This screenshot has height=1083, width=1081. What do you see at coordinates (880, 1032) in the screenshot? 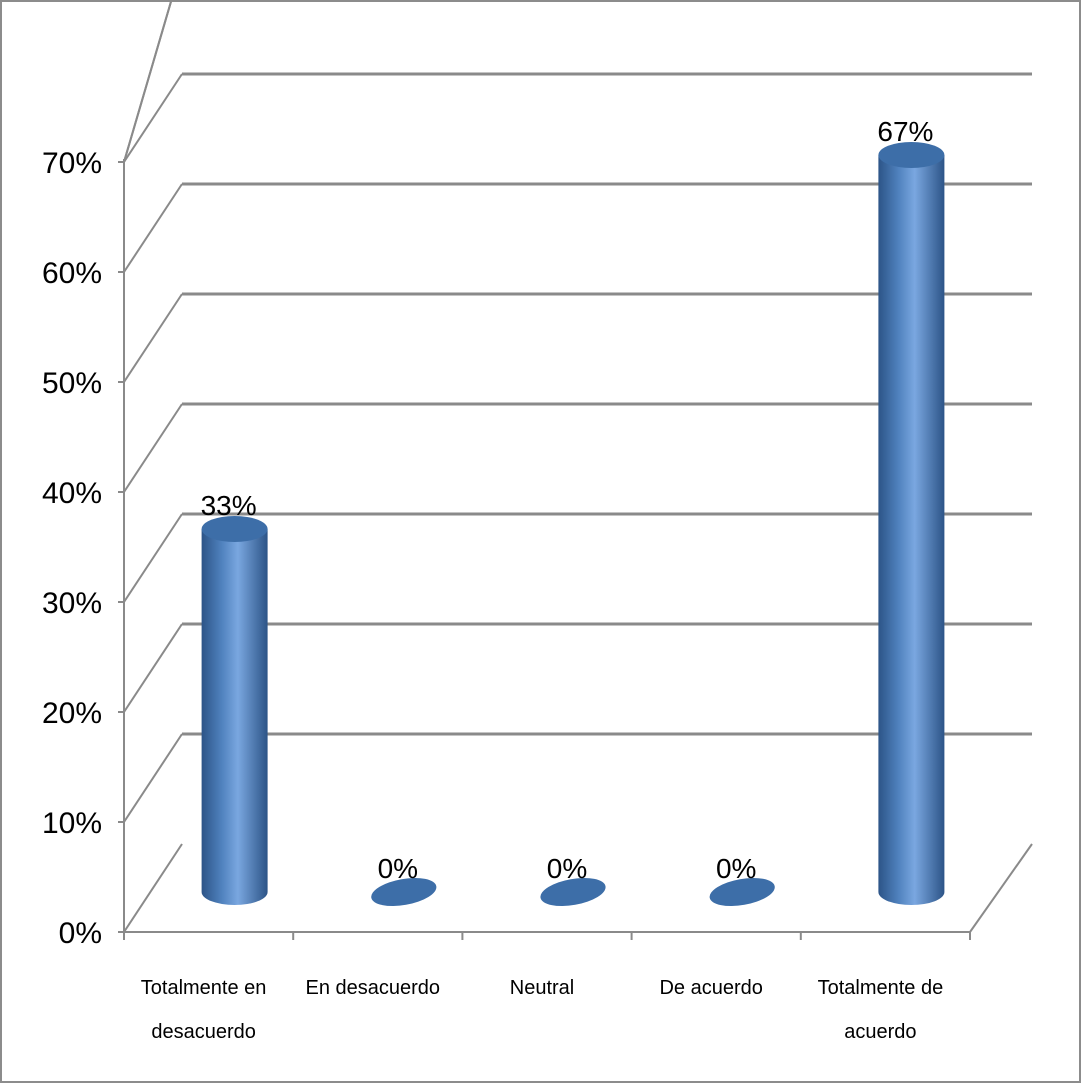
I see `x-tick-label: acuerdo` at bounding box center [880, 1032].